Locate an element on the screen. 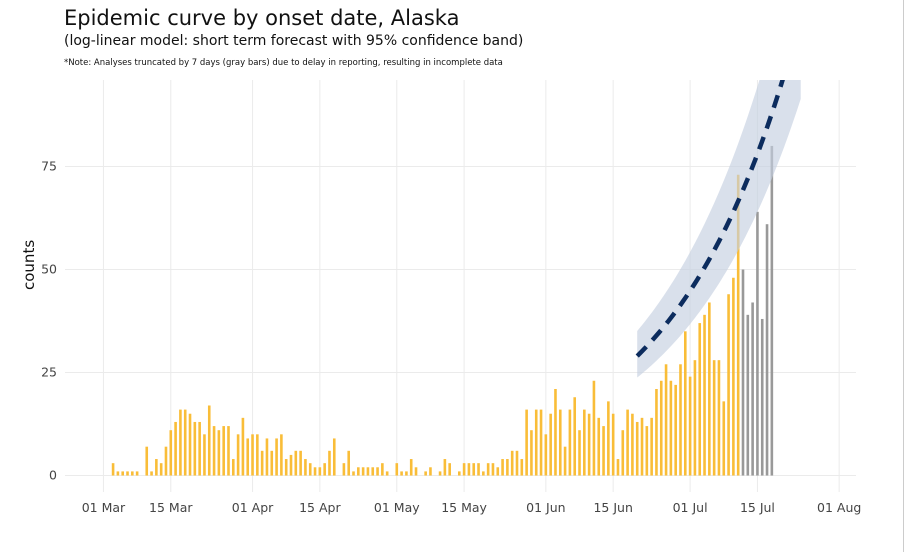  y-tick-label: 75 is located at coordinates (49, 166).